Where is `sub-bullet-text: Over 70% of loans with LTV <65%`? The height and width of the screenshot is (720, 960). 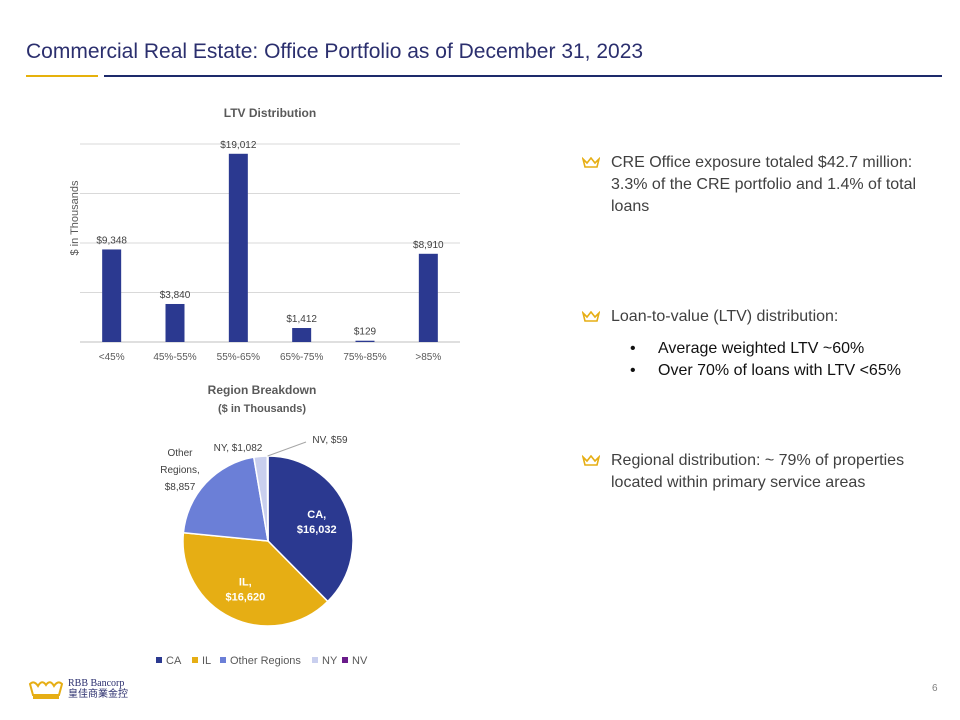 sub-bullet-text: Over 70% of loans with LTV <65% is located at coordinates (779, 370).